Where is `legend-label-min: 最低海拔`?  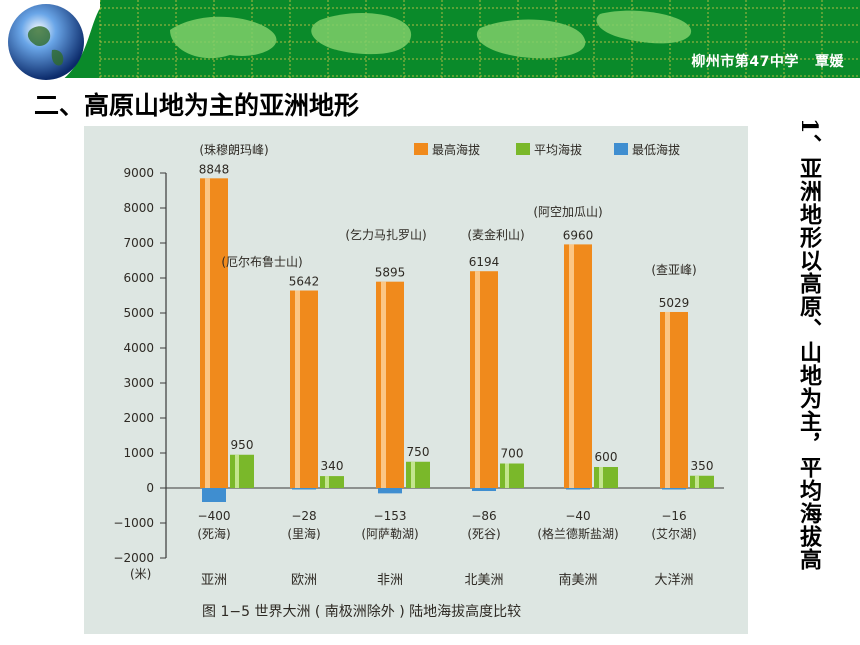
legend-label-min: 最低海拔 is located at coordinates (656, 149).